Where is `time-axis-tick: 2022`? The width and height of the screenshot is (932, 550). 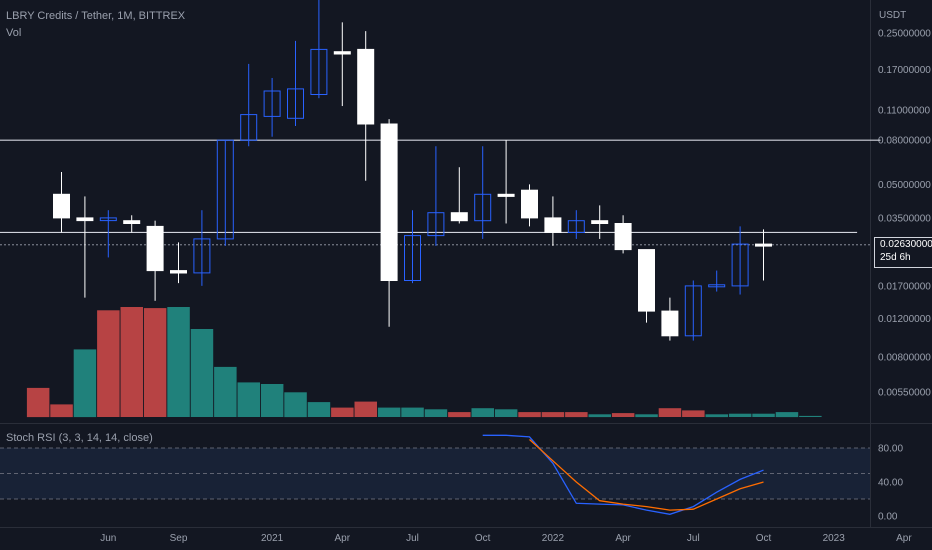
time-axis-tick: 2022 is located at coordinates (553, 538).